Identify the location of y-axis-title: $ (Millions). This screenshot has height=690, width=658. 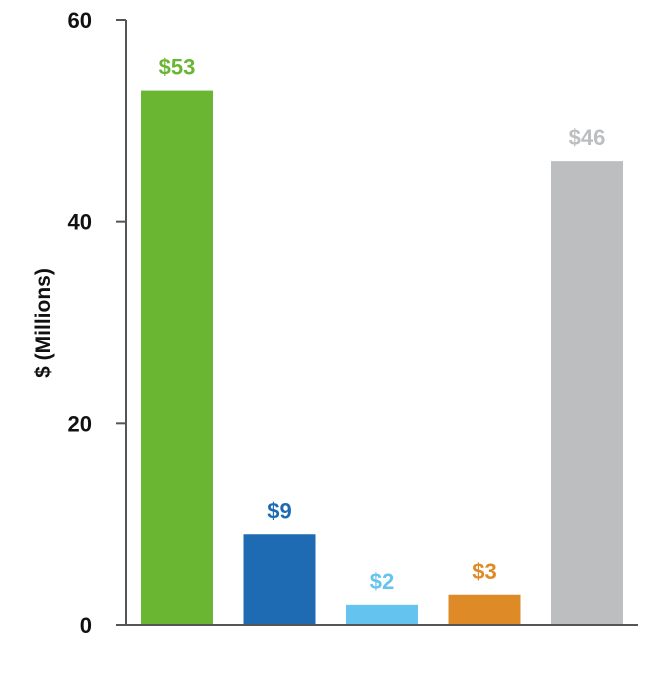
(43, 323).